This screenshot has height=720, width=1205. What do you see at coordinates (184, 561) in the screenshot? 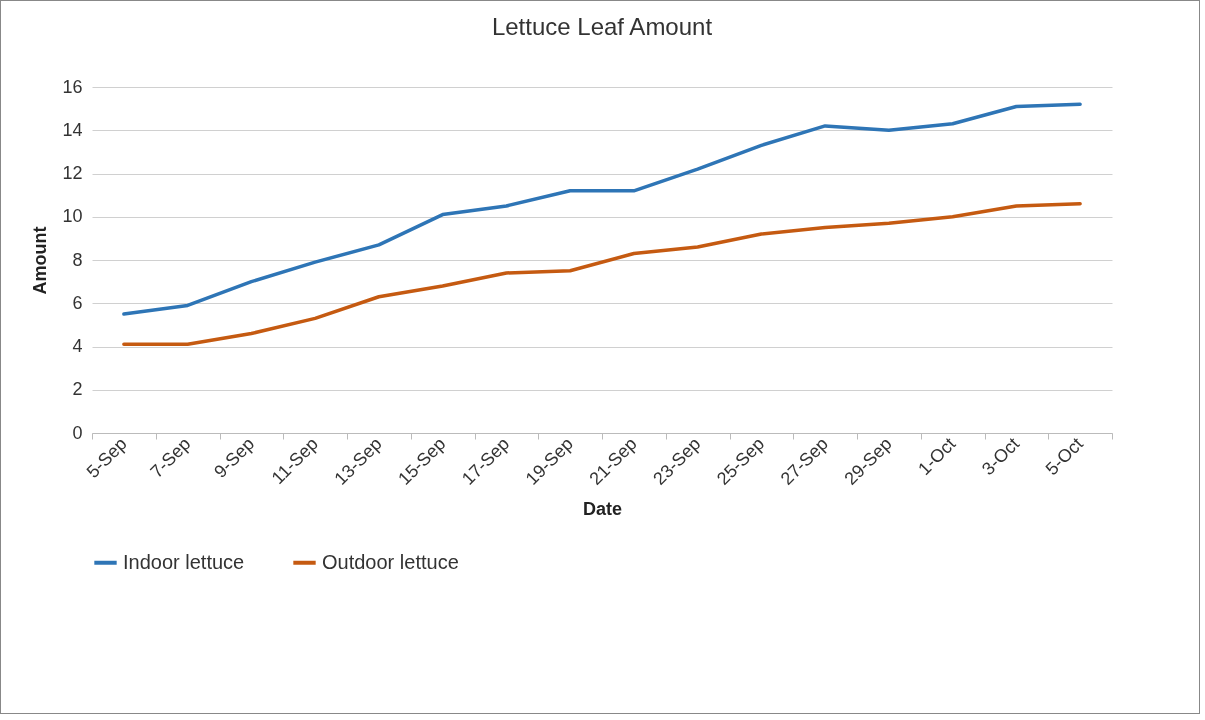
I see `legend-label: Indoor lettuce` at bounding box center [184, 561].